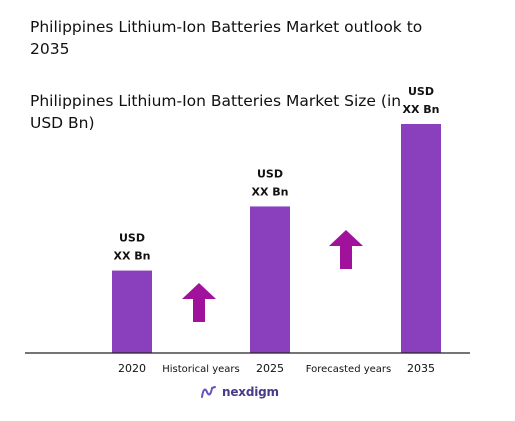 The height and width of the screenshot is (421, 515). Describe the element at coordinates (132, 368) in the screenshot. I see `x-tick-label-2020: 2020` at that location.